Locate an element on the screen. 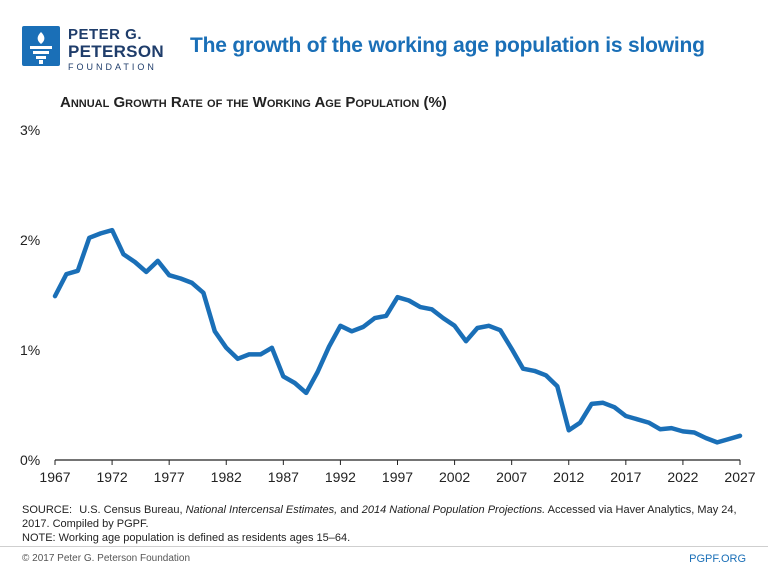 The image size is (768, 576). x-tick-label: 2027 is located at coordinates (739, 477).